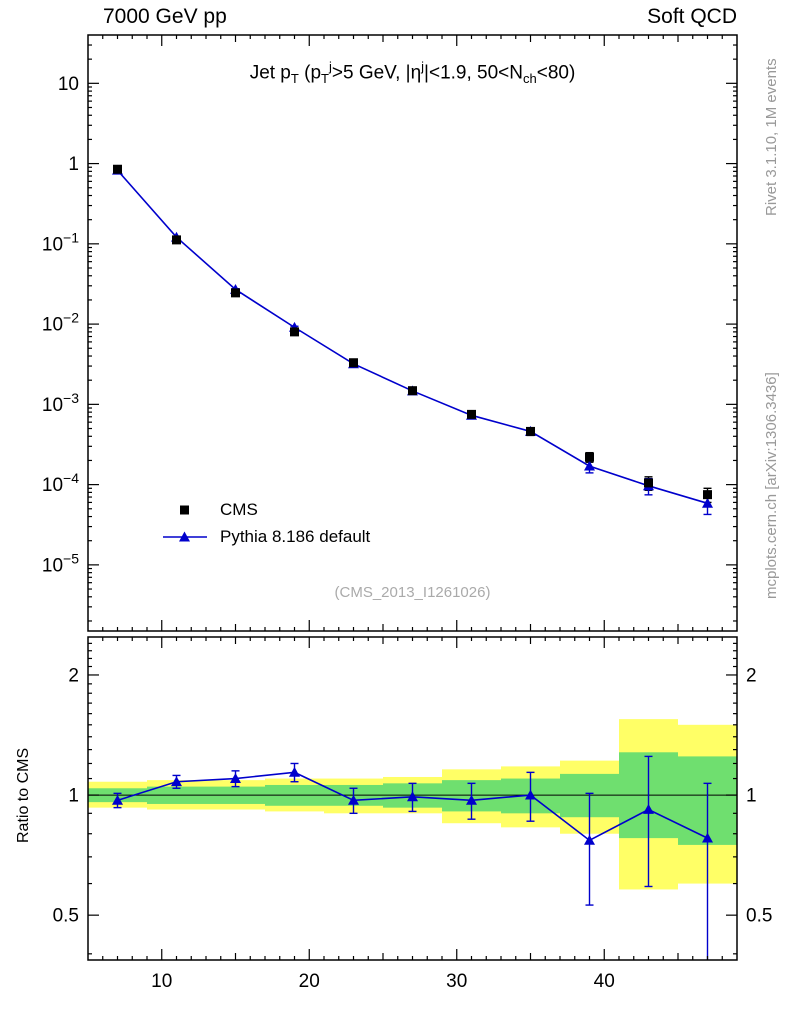 The width and height of the screenshot is (786, 1024). I want to click on legend-label-cms: CMS, so click(239, 509).